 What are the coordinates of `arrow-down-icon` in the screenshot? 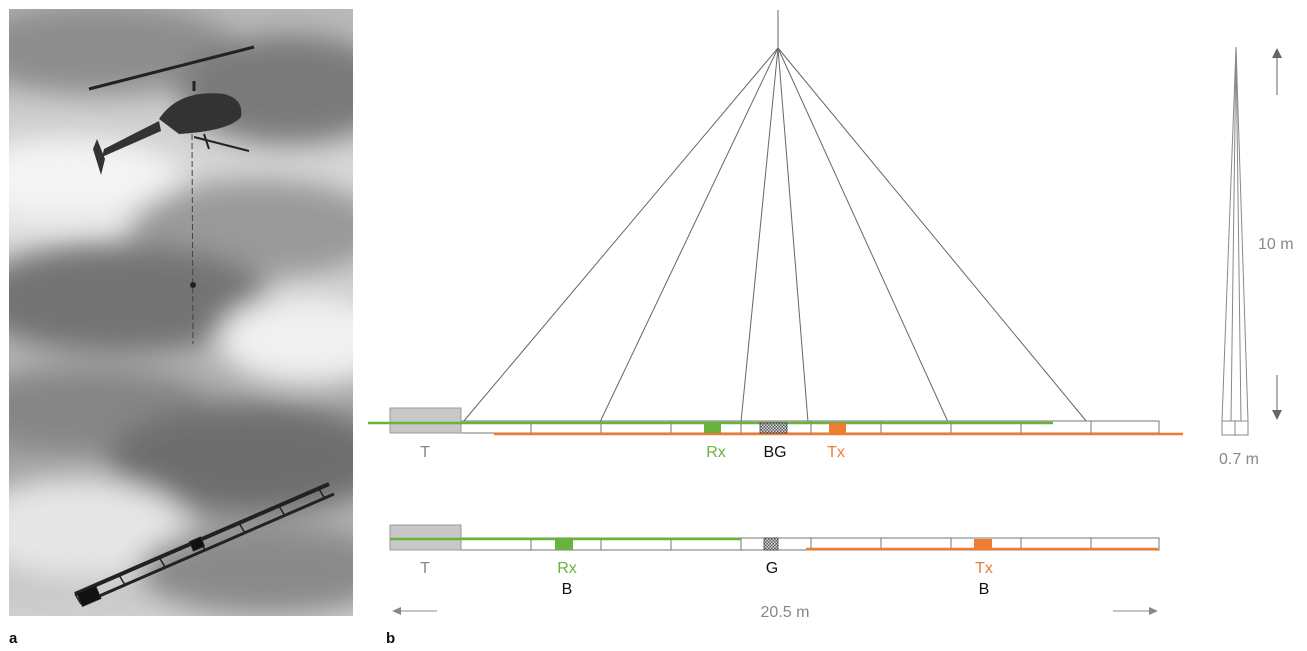 It's located at (1277, 397).